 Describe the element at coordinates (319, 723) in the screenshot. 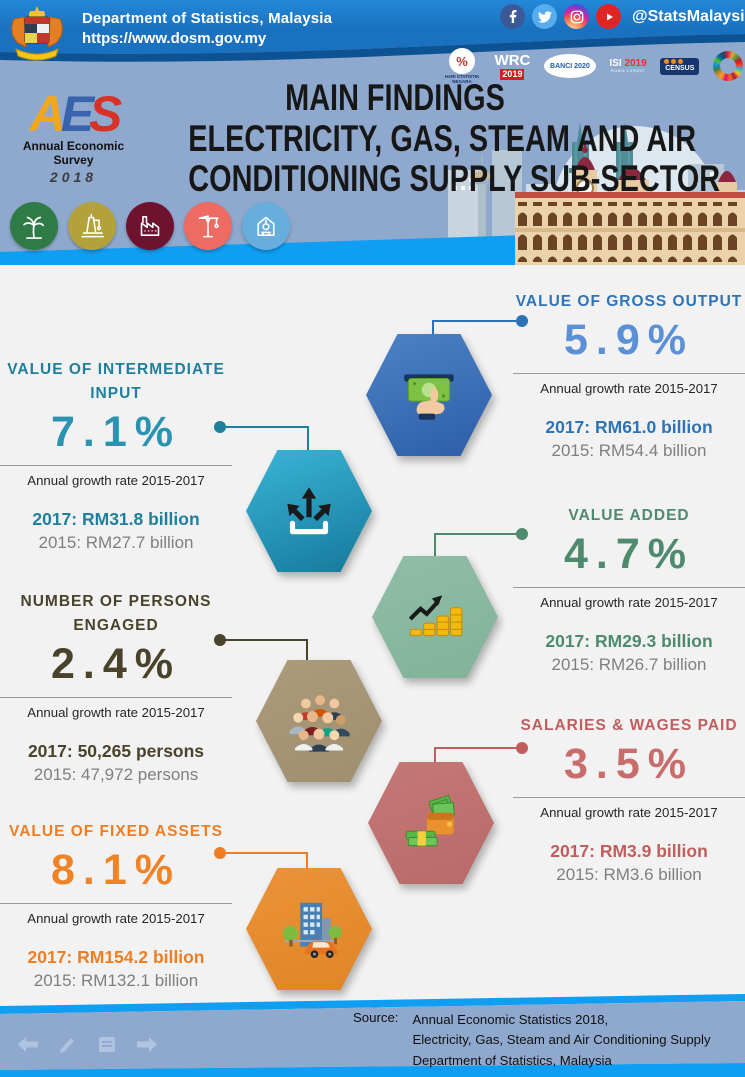

I see `people-group-icon` at that location.